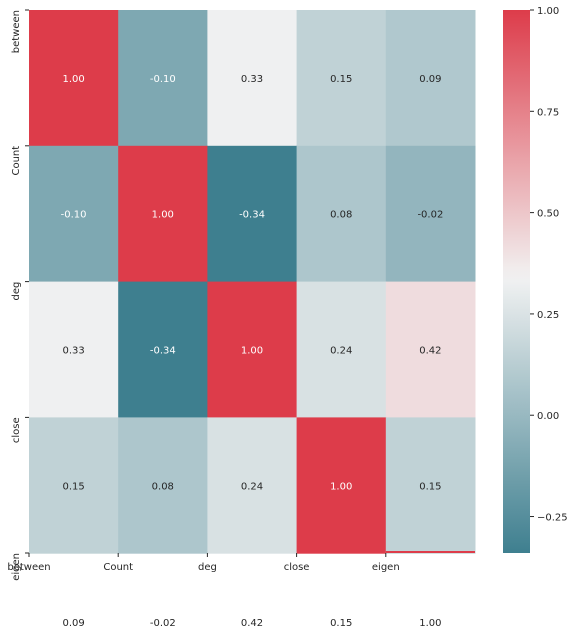 This screenshot has width=575, height=634. I want to click on cell-value-Count-close: 0.08, so click(341, 215).